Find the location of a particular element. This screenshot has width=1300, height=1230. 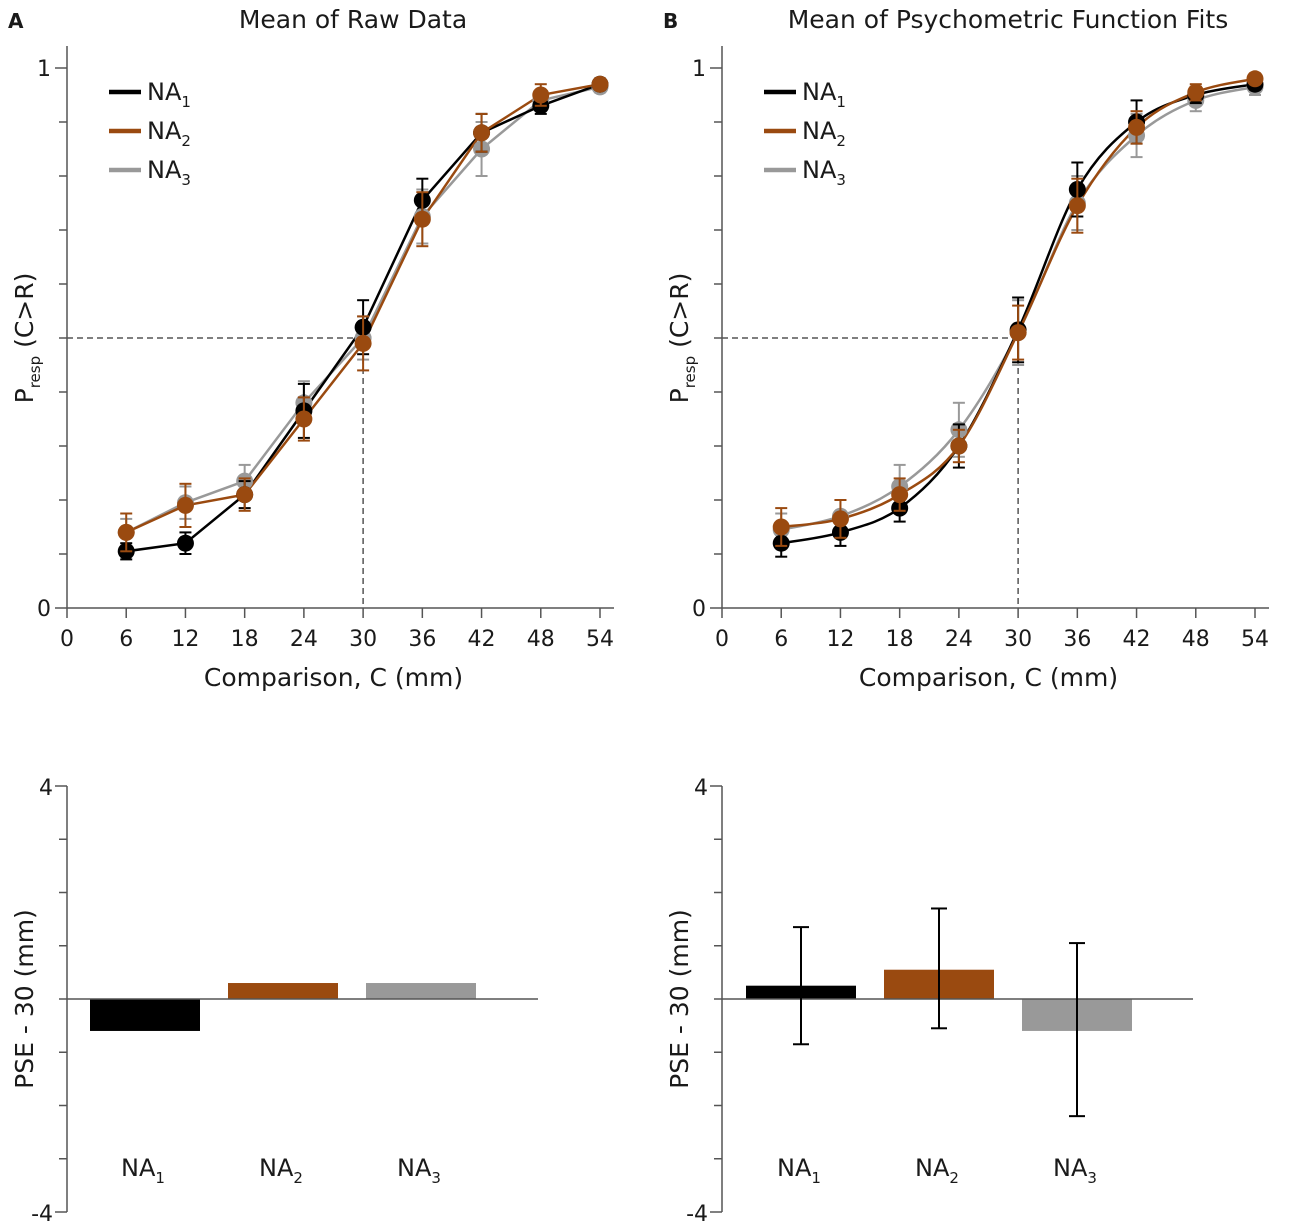

panel-b-bar-chart: 4 -4 PSE - 30 (mm) NA1 NA2 NA3 is located at coordinates (929, 1001).